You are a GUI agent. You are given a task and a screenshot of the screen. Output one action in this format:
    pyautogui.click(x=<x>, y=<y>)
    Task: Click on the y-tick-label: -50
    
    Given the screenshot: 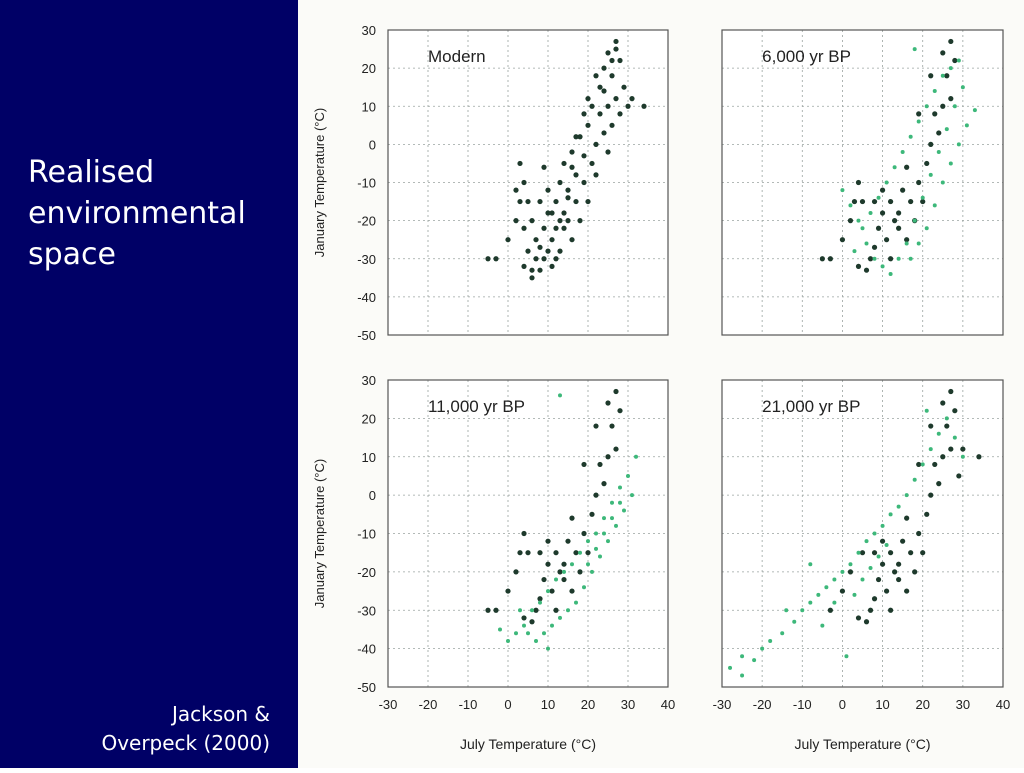 What is the action you would take?
    pyautogui.click(x=366, y=687)
    